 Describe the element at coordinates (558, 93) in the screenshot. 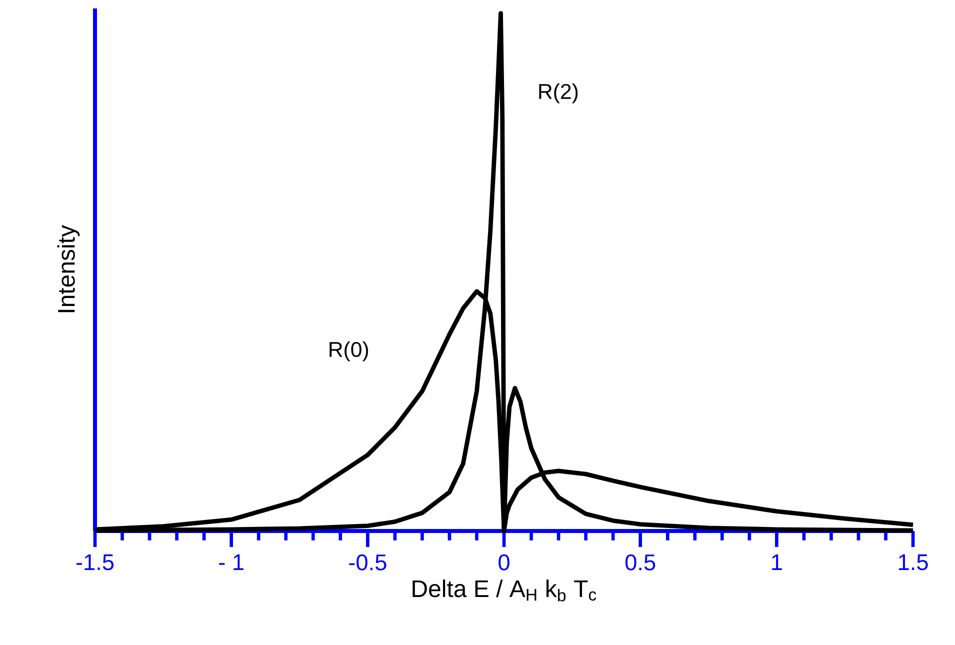

I see `series-label: R(2)` at that location.